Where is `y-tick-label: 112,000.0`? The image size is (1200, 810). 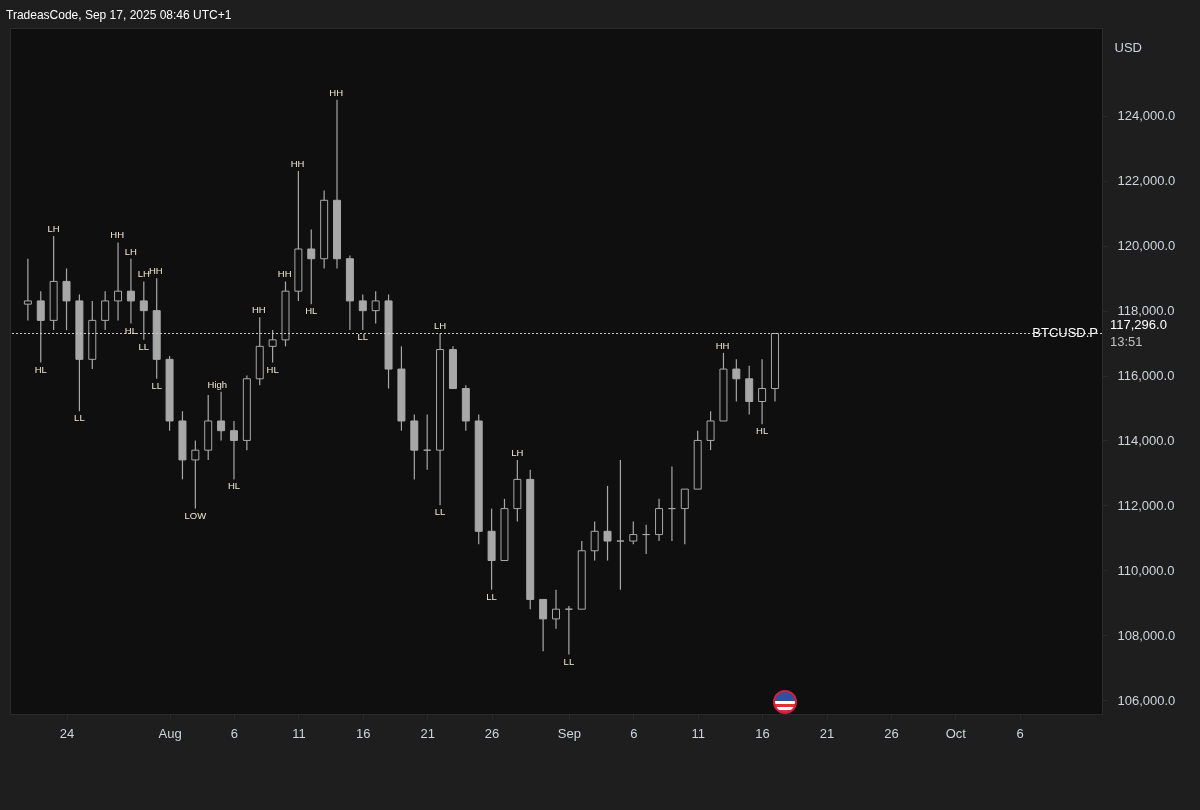
y-tick-label: 112,000.0 is located at coordinates (1146, 505).